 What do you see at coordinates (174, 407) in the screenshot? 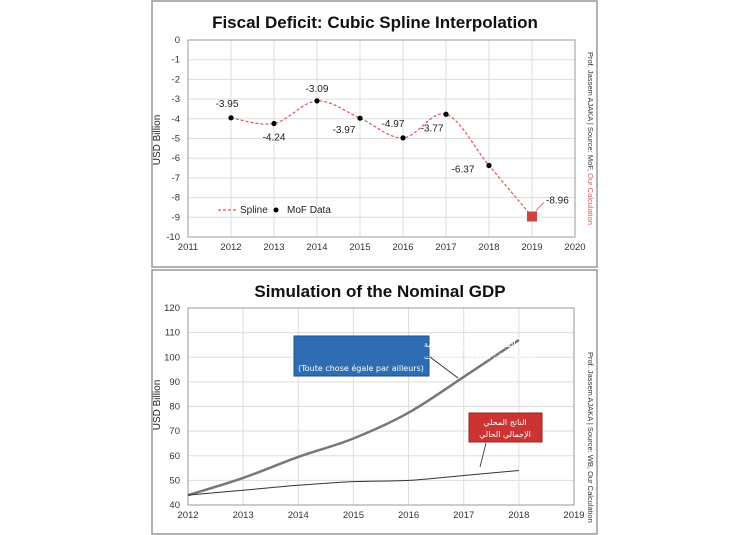
I see `y-tick-label: 80` at bounding box center [174, 407].